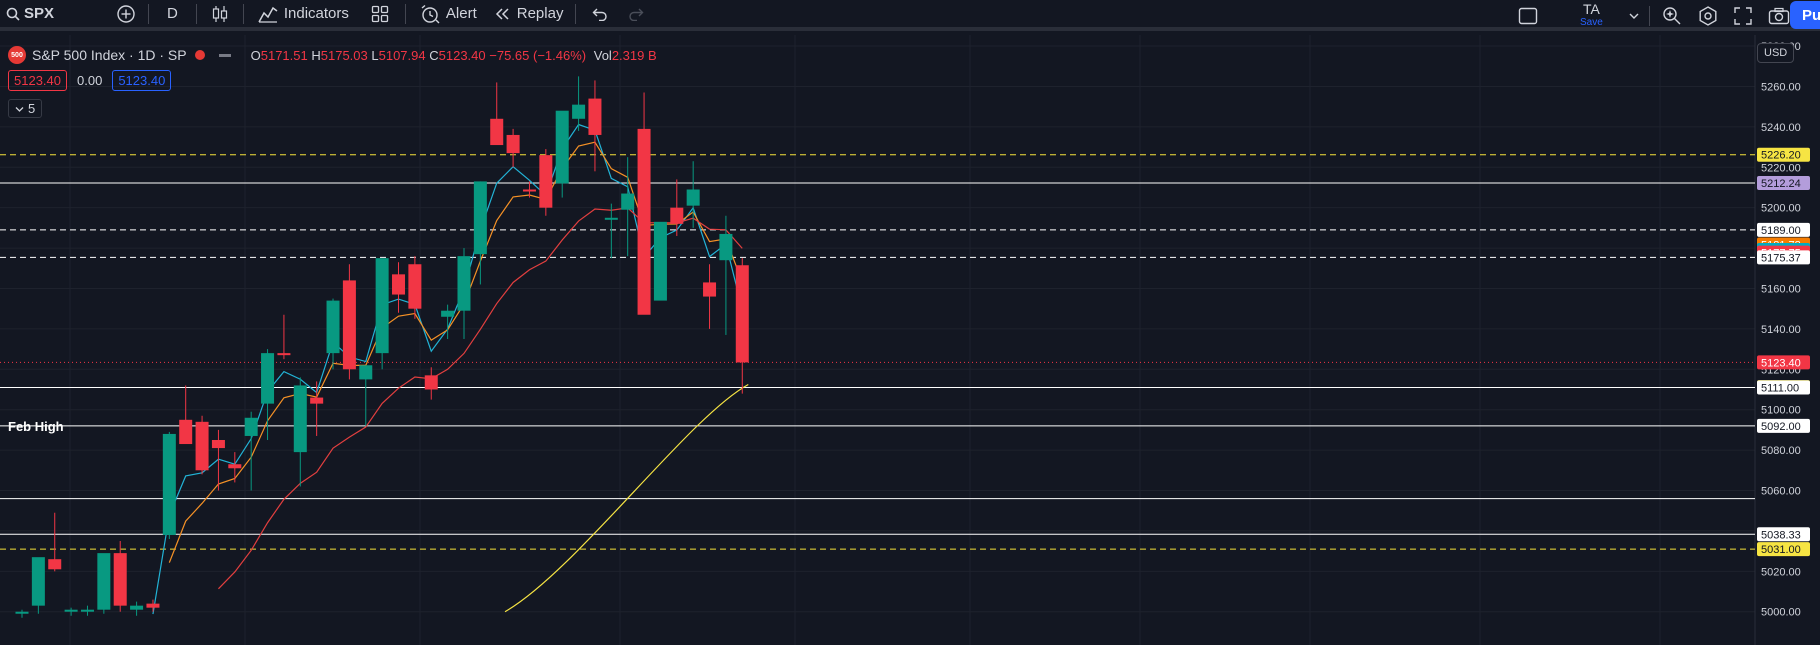 This screenshot has width=1820, height=645. Describe the element at coordinates (1811, 15) in the screenshot. I see `publish-label: Pu` at that location.